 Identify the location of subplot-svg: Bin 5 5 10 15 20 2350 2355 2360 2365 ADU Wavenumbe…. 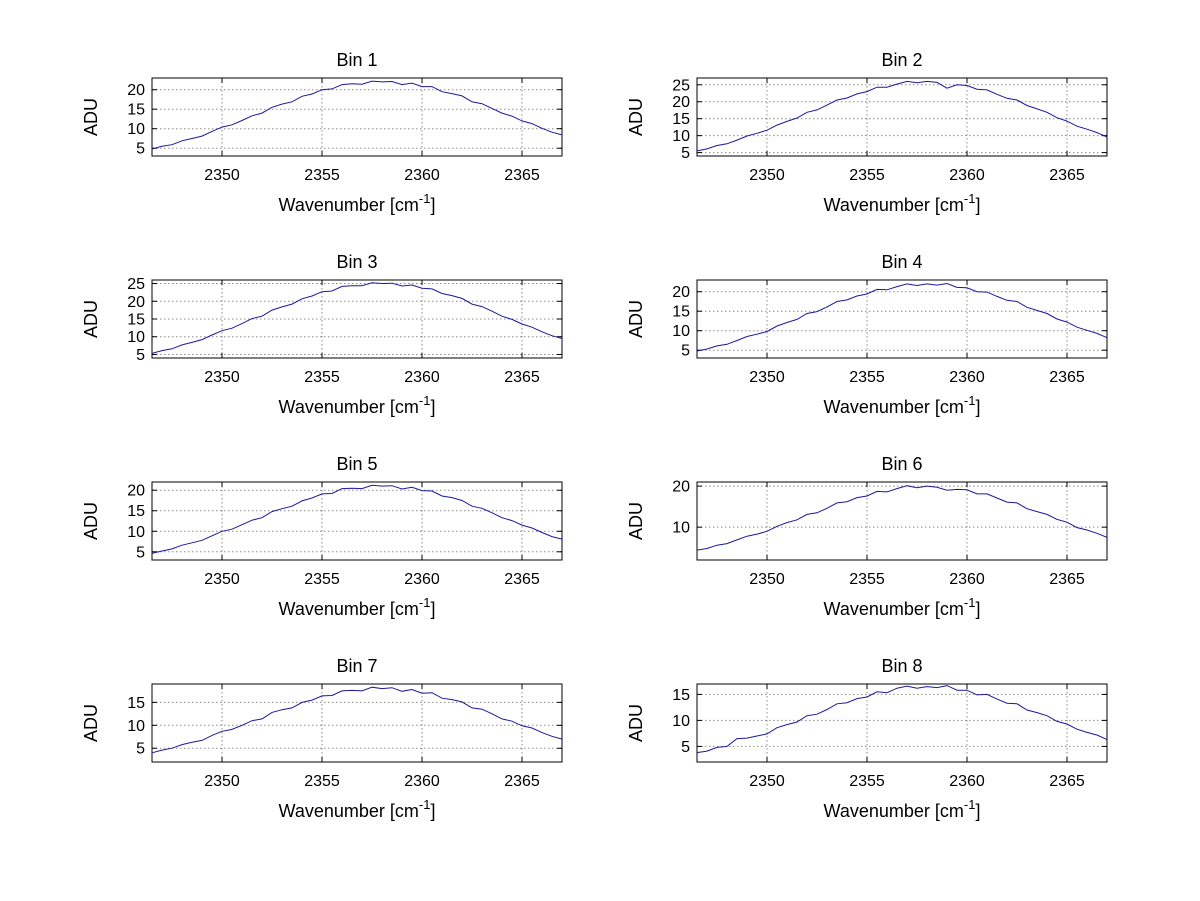
(322, 536).